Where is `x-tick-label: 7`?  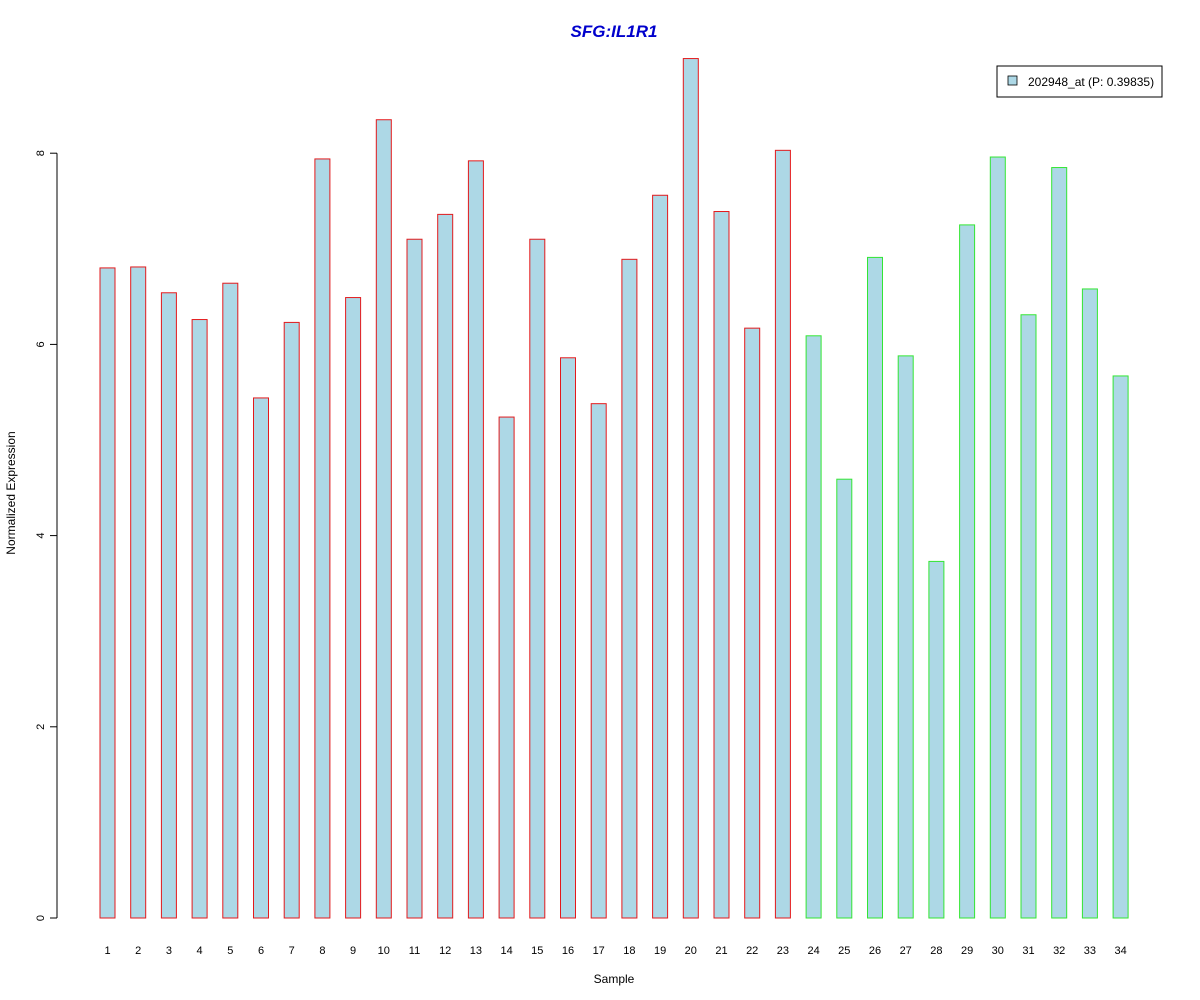
x-tick-label: 7 is located at coordinates (292, 951).